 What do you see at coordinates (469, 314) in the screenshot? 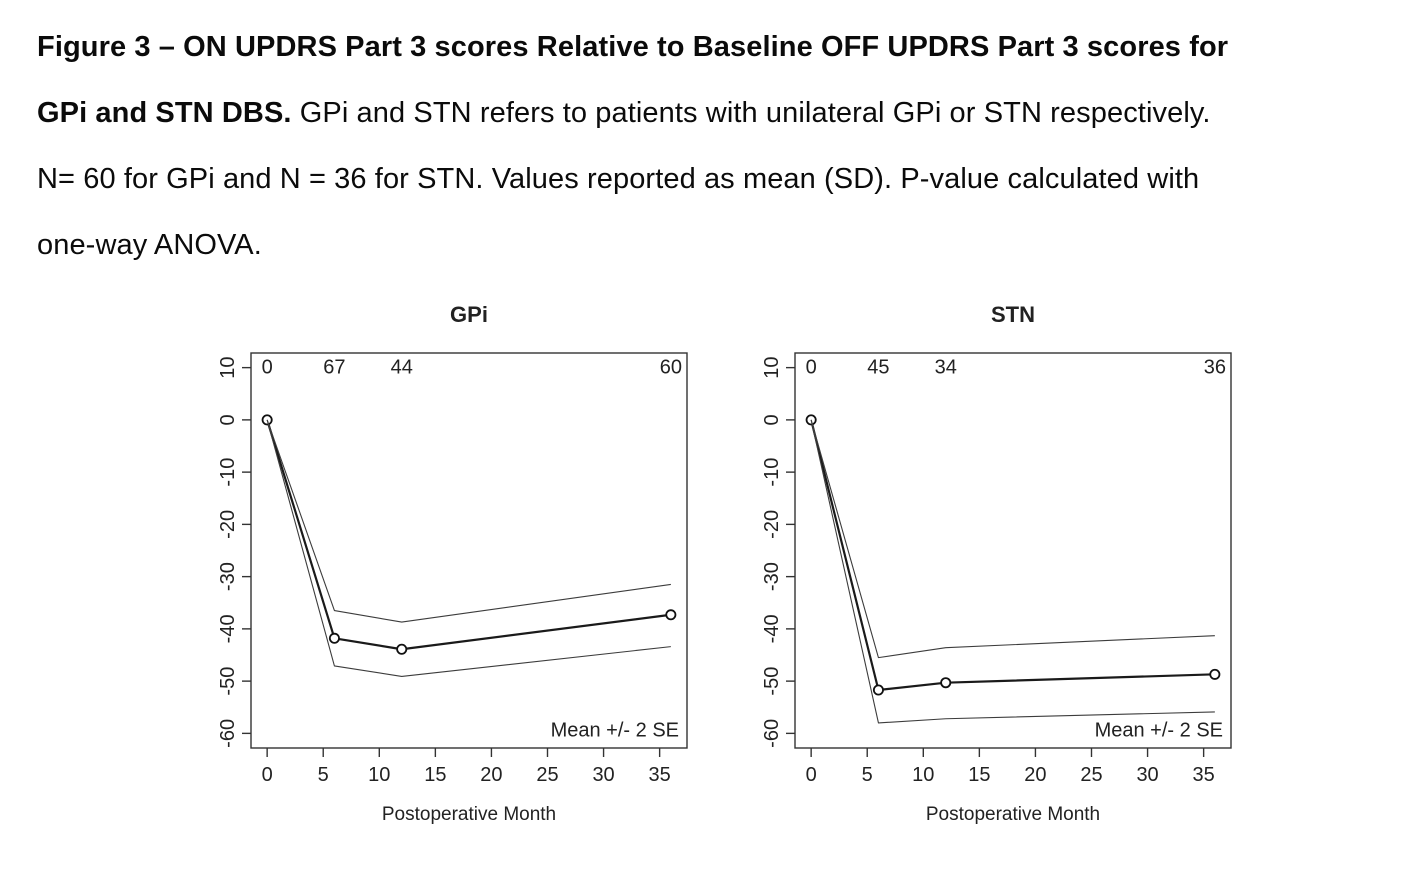
I see `chart-title: GPi` at bounding box center [469, 314].